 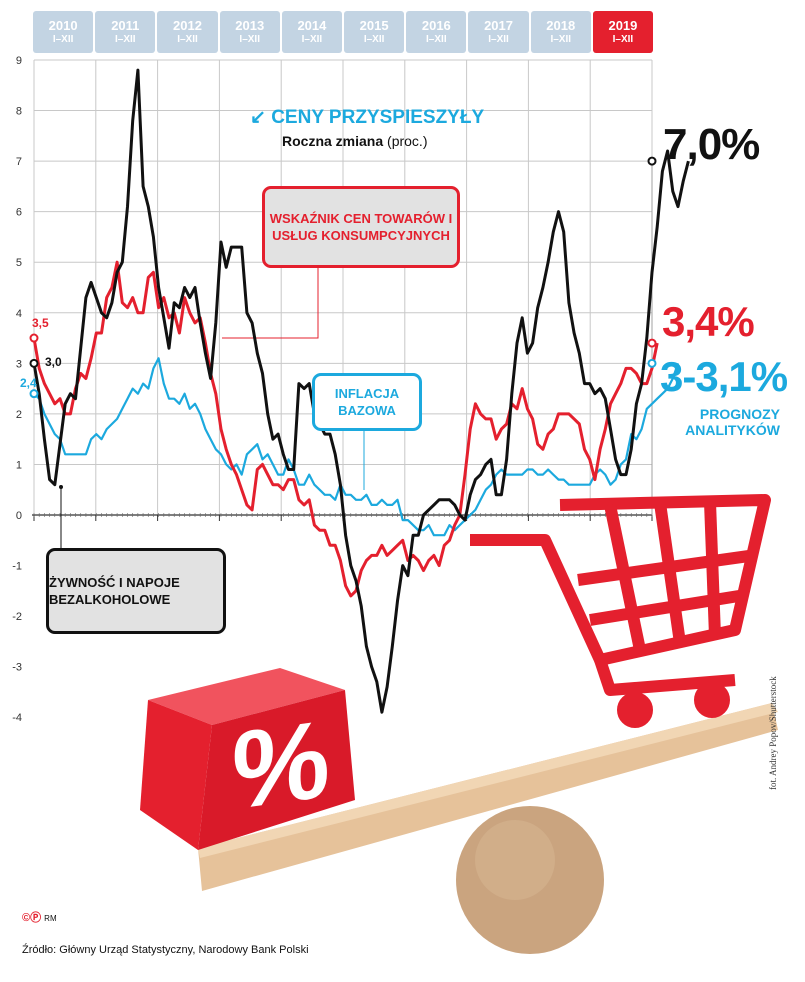 What do you see at coordinates (270, 300) in the screenshot?
I see `cpi-leader-line` at bounding box center [270, 300].